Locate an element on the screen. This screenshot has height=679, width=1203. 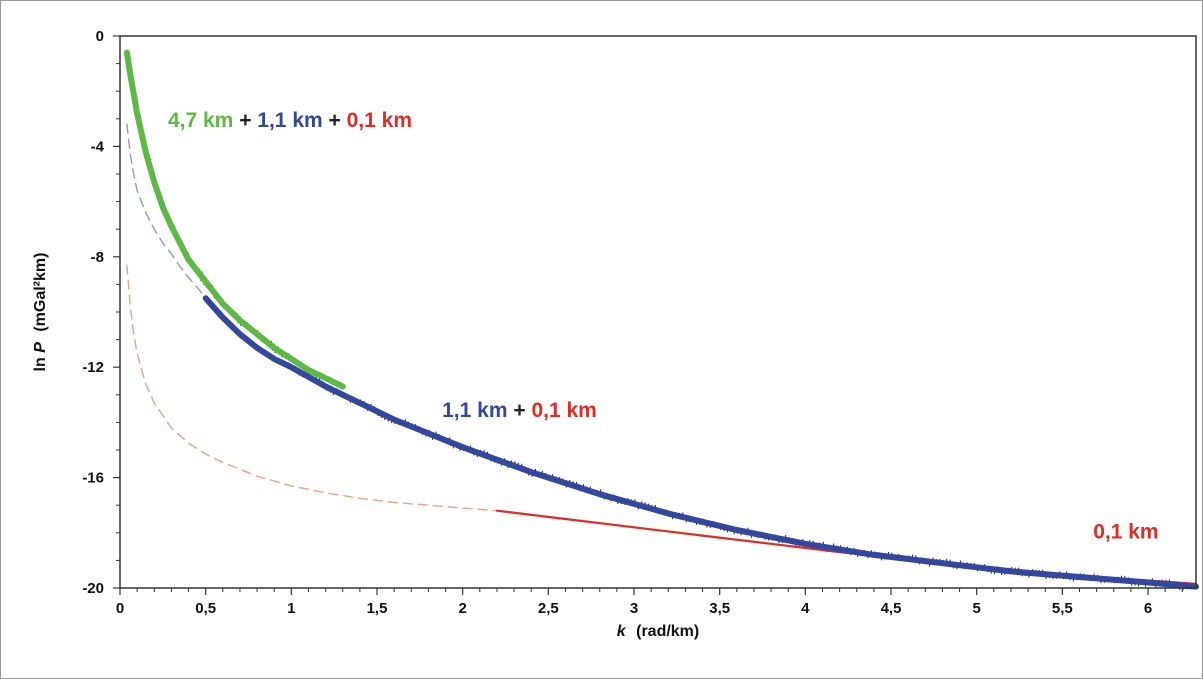
y-tick-label: 0 is located at coordinates (100, 36).